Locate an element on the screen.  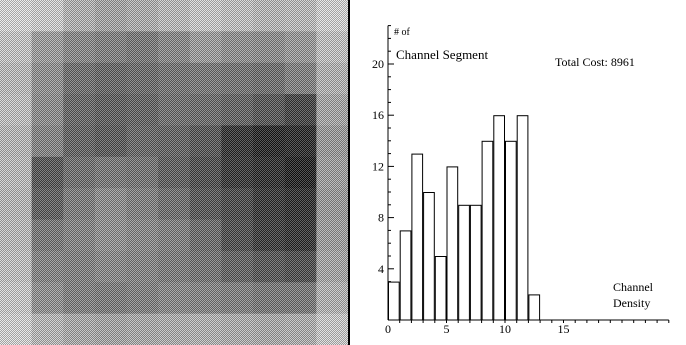
panel-divider is located at coordinates (349, 172).